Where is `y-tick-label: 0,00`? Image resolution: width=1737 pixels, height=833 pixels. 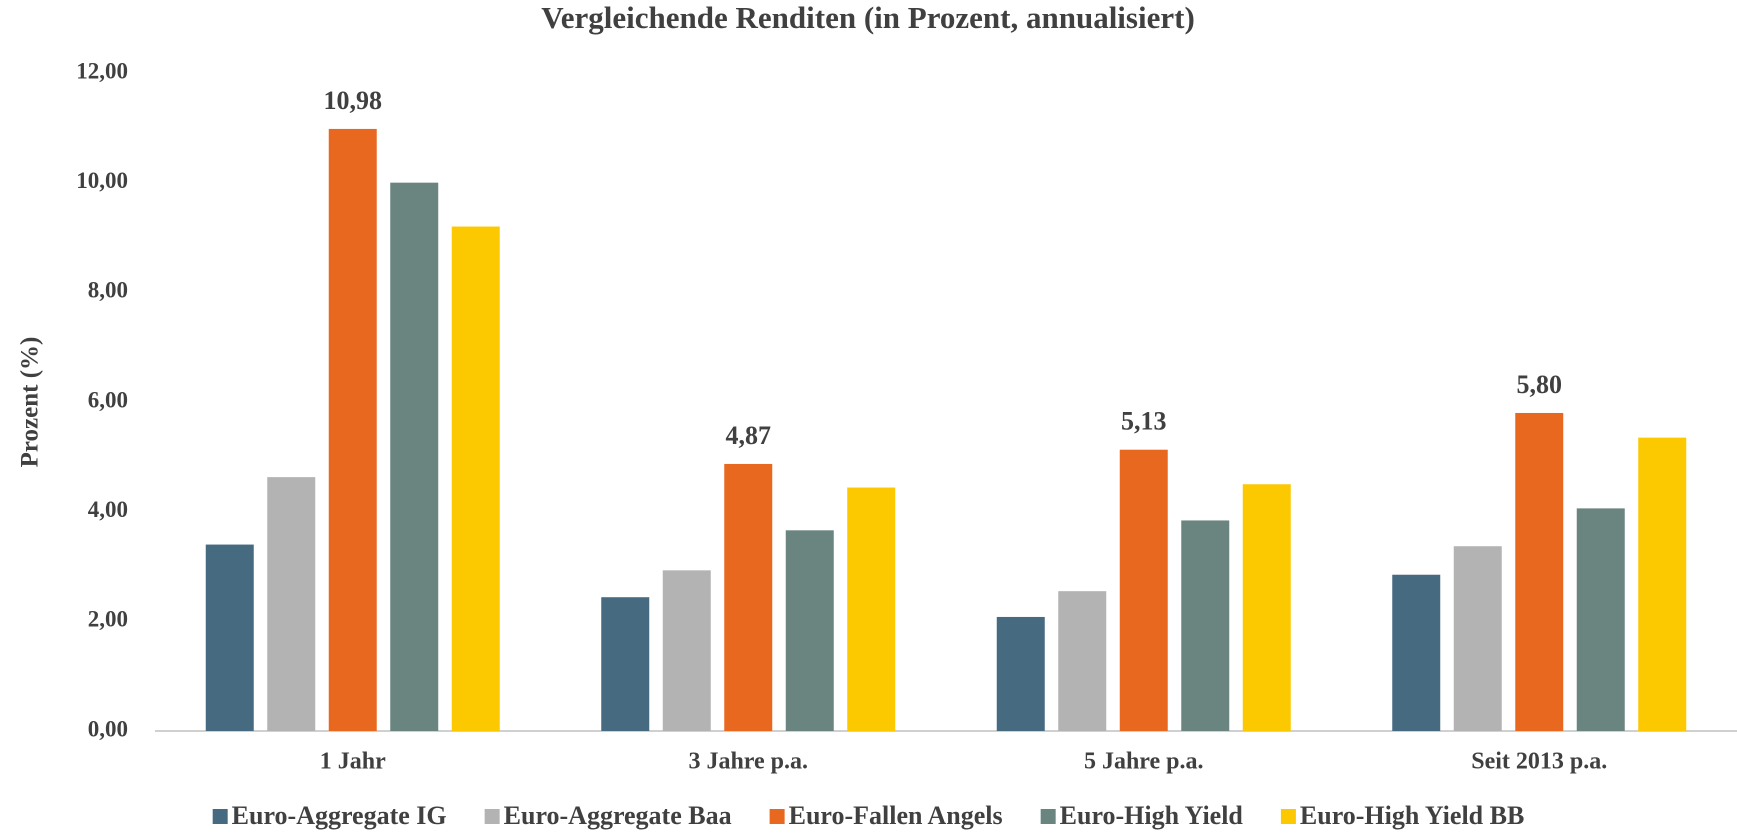 y-tick-label: 0,00 is located at coordinates (108, 728).